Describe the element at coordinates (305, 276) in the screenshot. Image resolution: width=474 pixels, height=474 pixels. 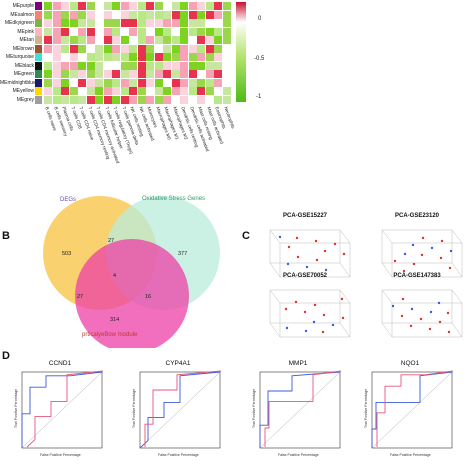
I see `pca-title: PCA-GSE70052` at that location.